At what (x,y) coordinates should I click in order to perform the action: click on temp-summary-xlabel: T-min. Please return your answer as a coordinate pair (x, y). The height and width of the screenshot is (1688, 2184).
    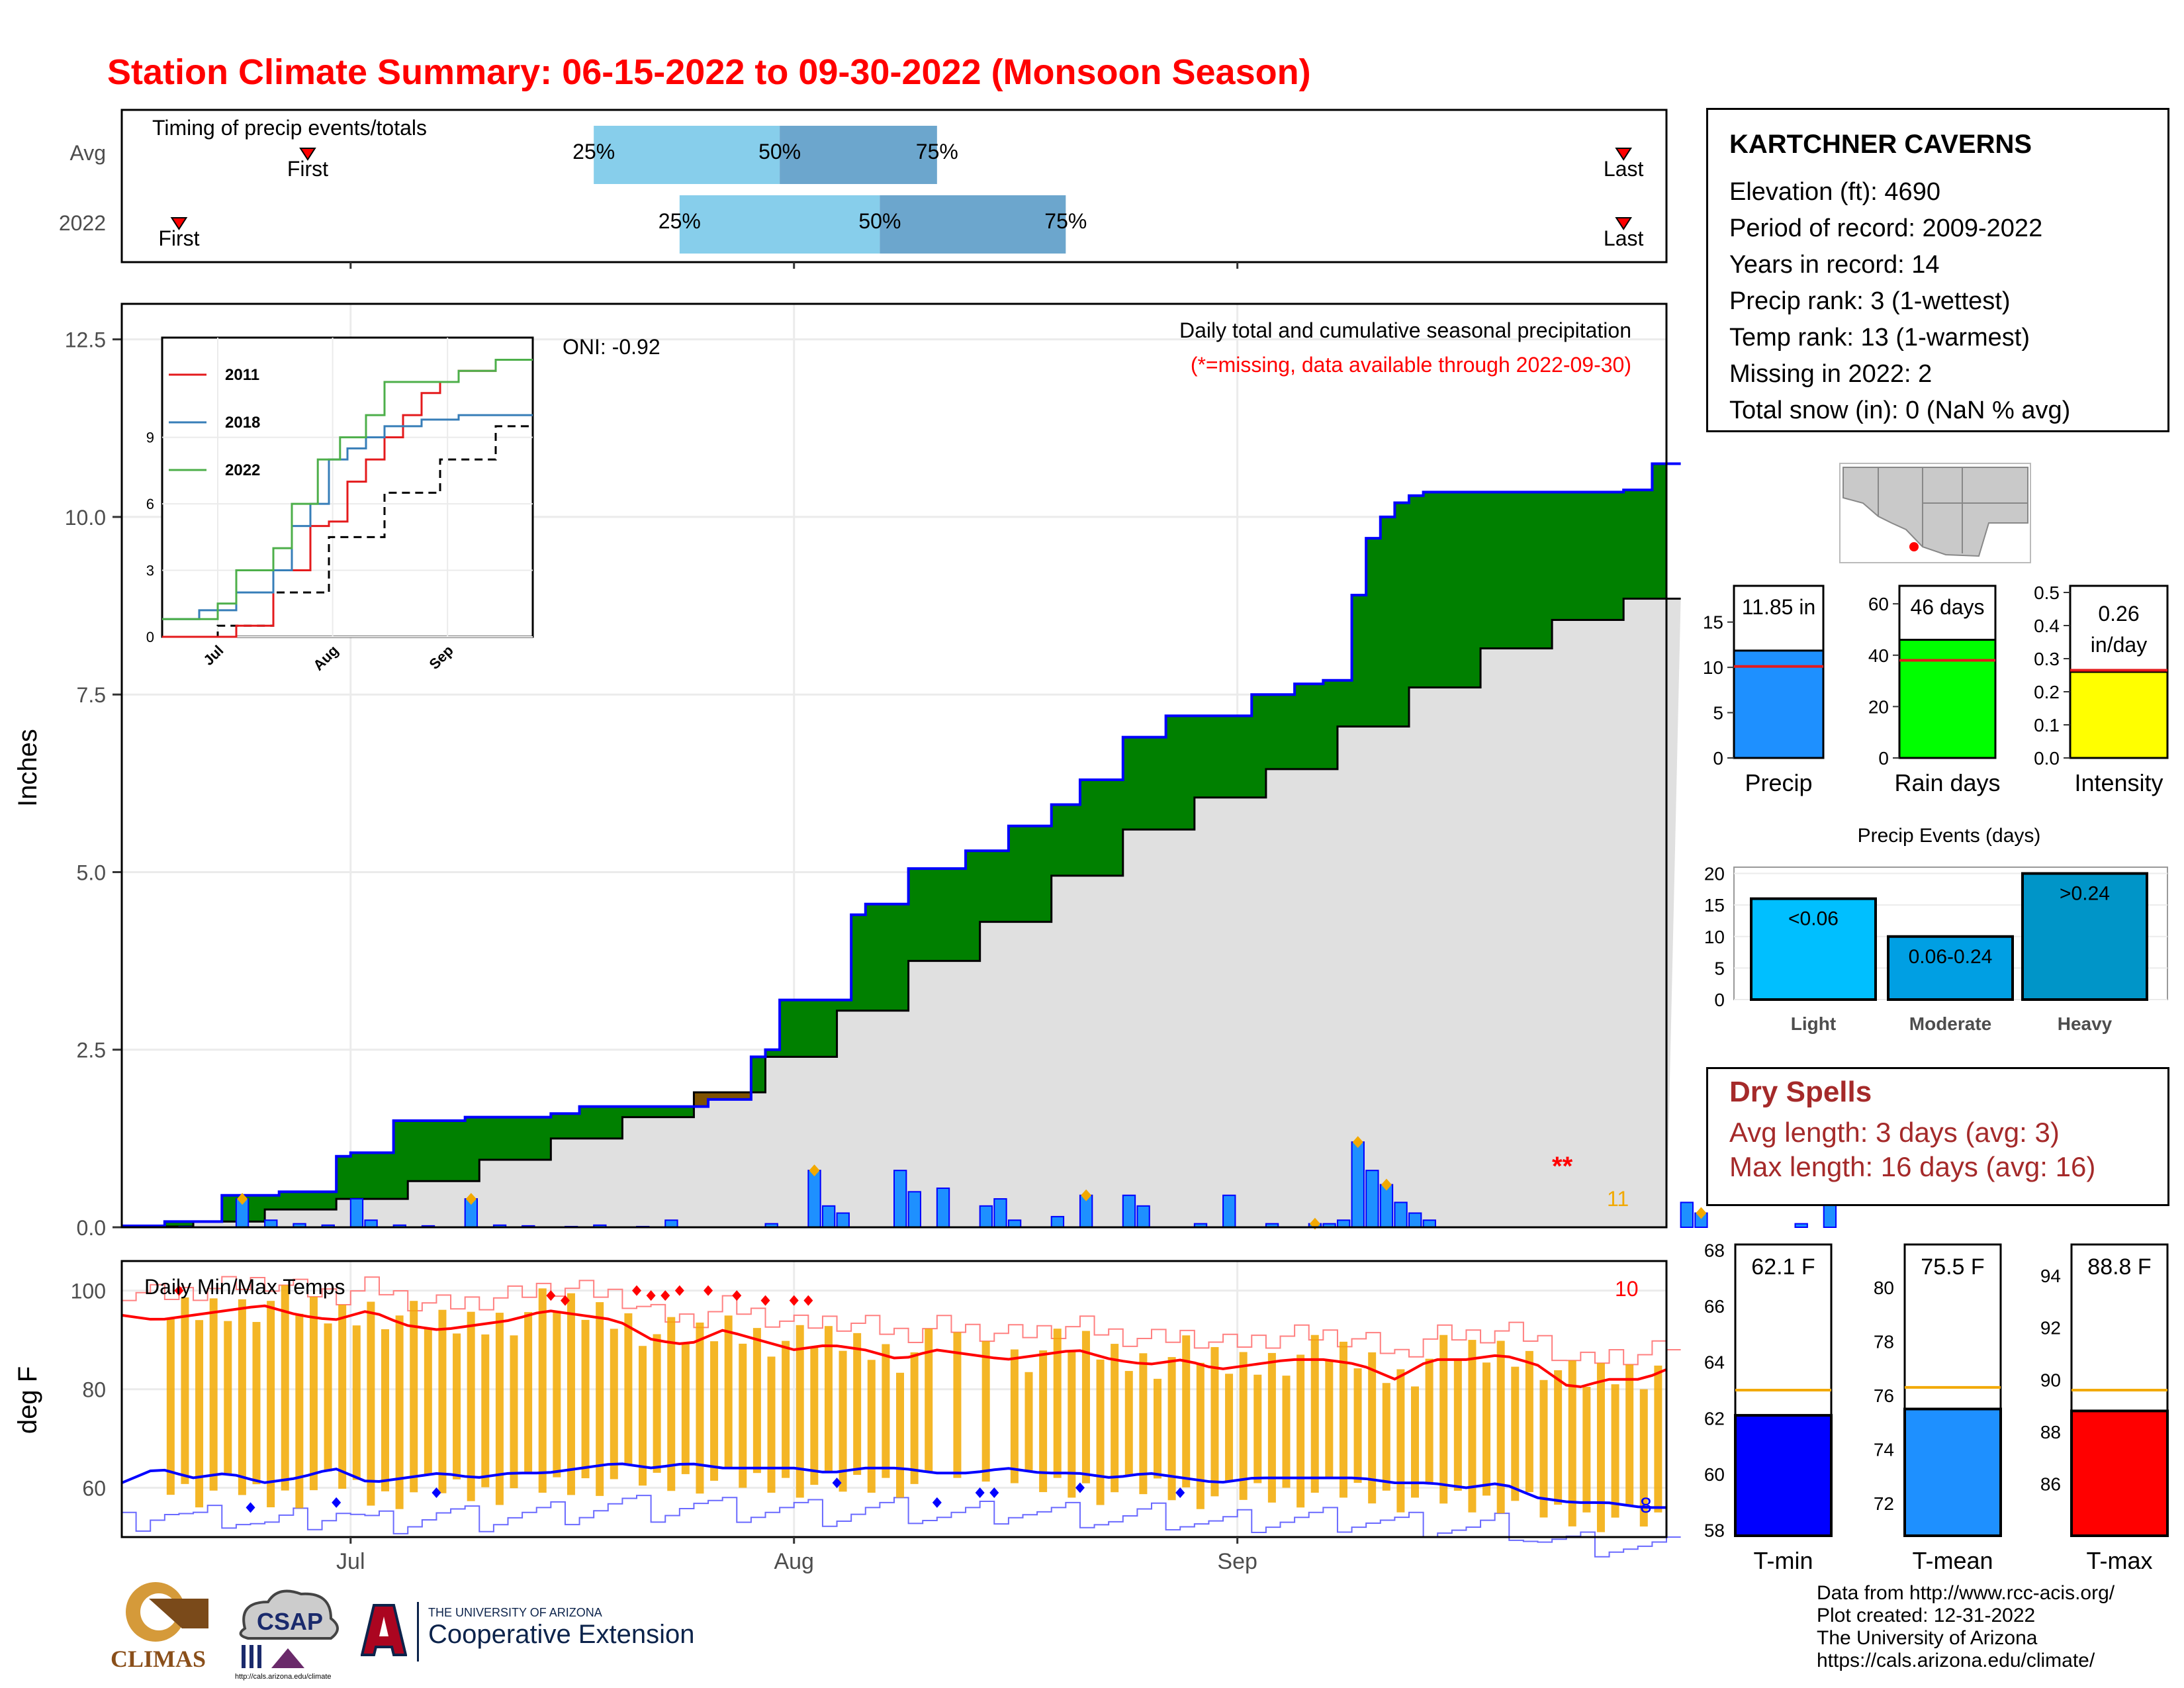
    Looking at the image, I should click on (1783, 1560).